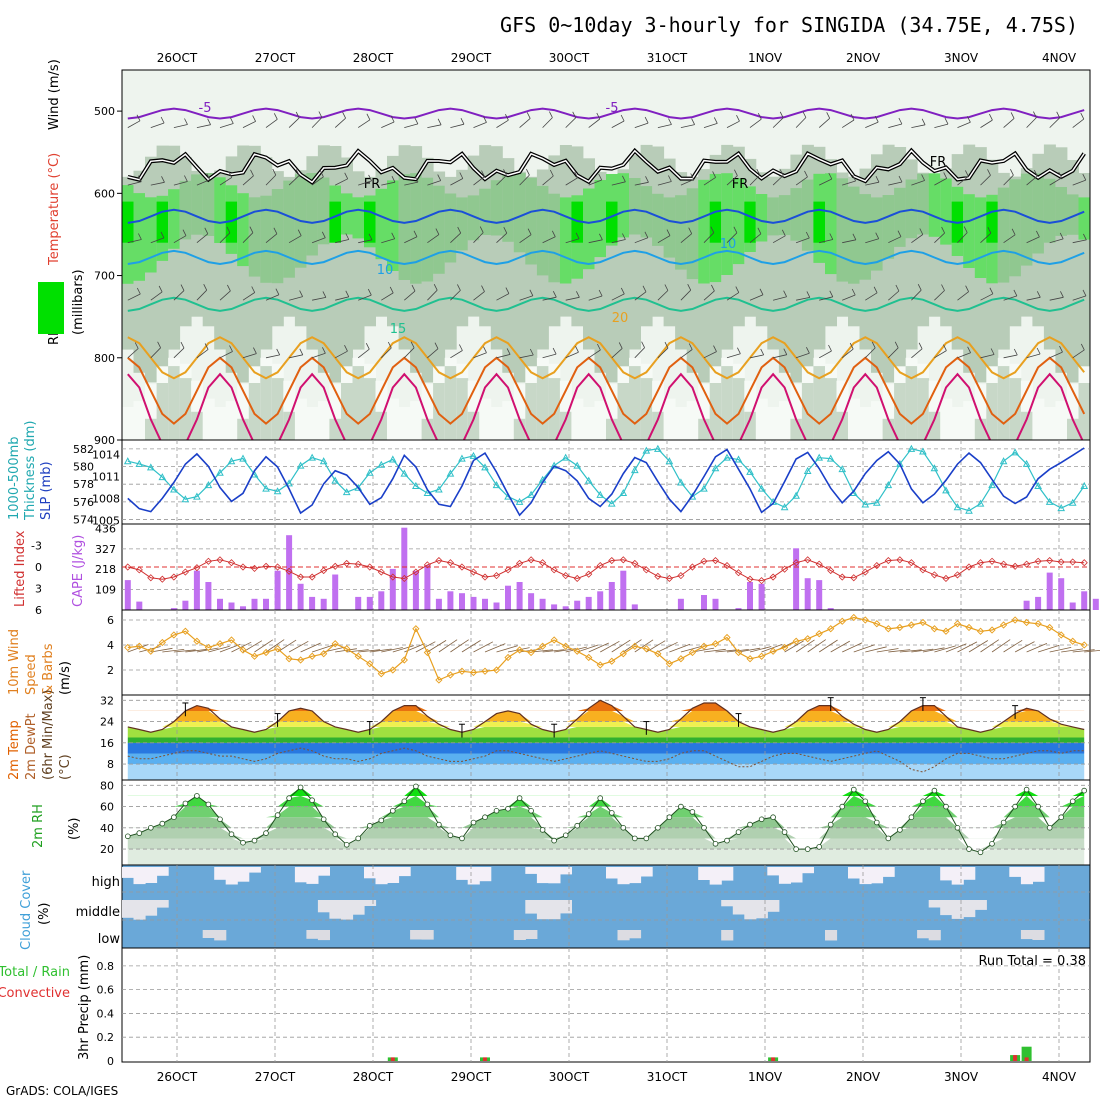  Describe the element at coordinates (31, 674) in the screenshot. I see `wind-10m-label: Speed` at that location.